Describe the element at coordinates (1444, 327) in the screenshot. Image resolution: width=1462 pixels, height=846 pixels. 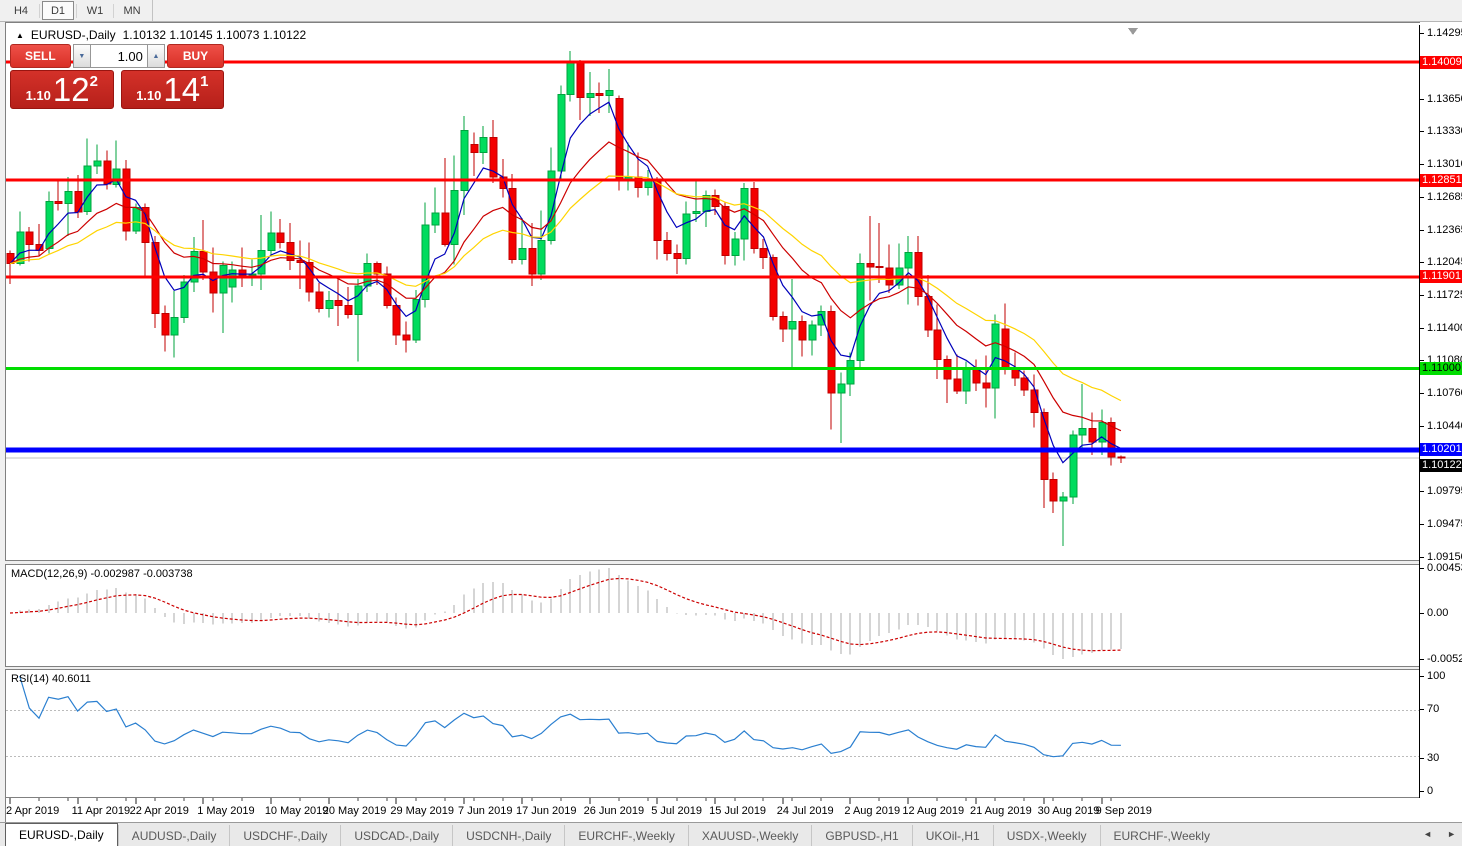
I see `price-axis-label: 1.11400` at that location.